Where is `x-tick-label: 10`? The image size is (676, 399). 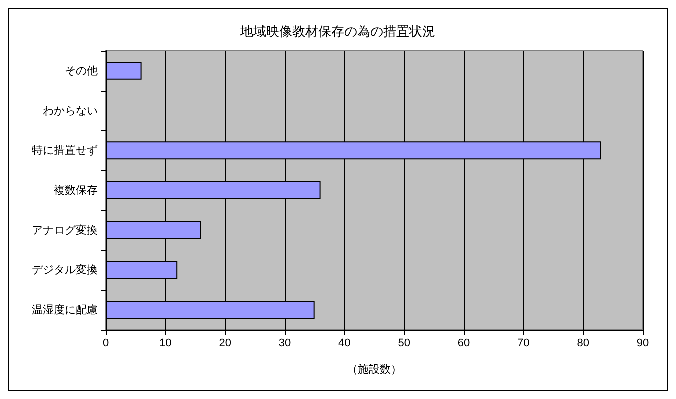
x-tick-label: 10 is located at coordinates (166, 344).